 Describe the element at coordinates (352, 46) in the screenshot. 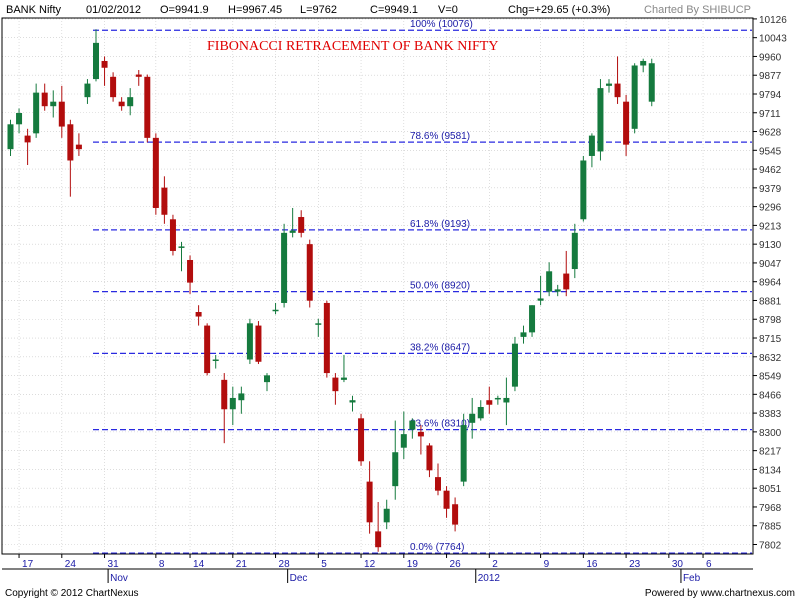

I see `chart-title: FIBONACCI RETRACEMENT OF BANK NIFTY` at that location.